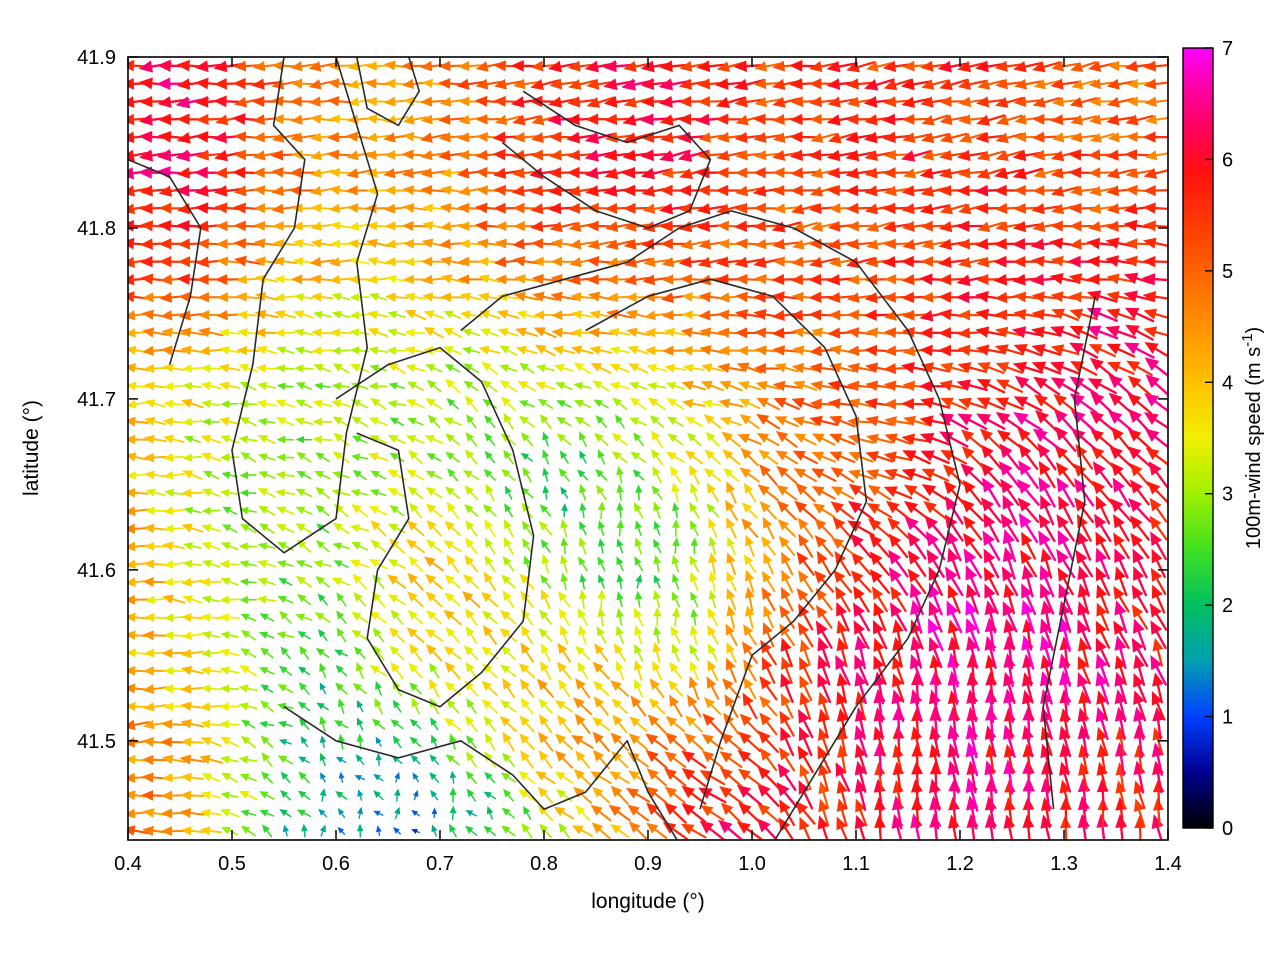 This screenshot has height=965, width=1280. What do you see at coordinates (647, 901) in the screenshot?
I see `x-axis-label: longitude (°)` at bounding box center [647, 901].